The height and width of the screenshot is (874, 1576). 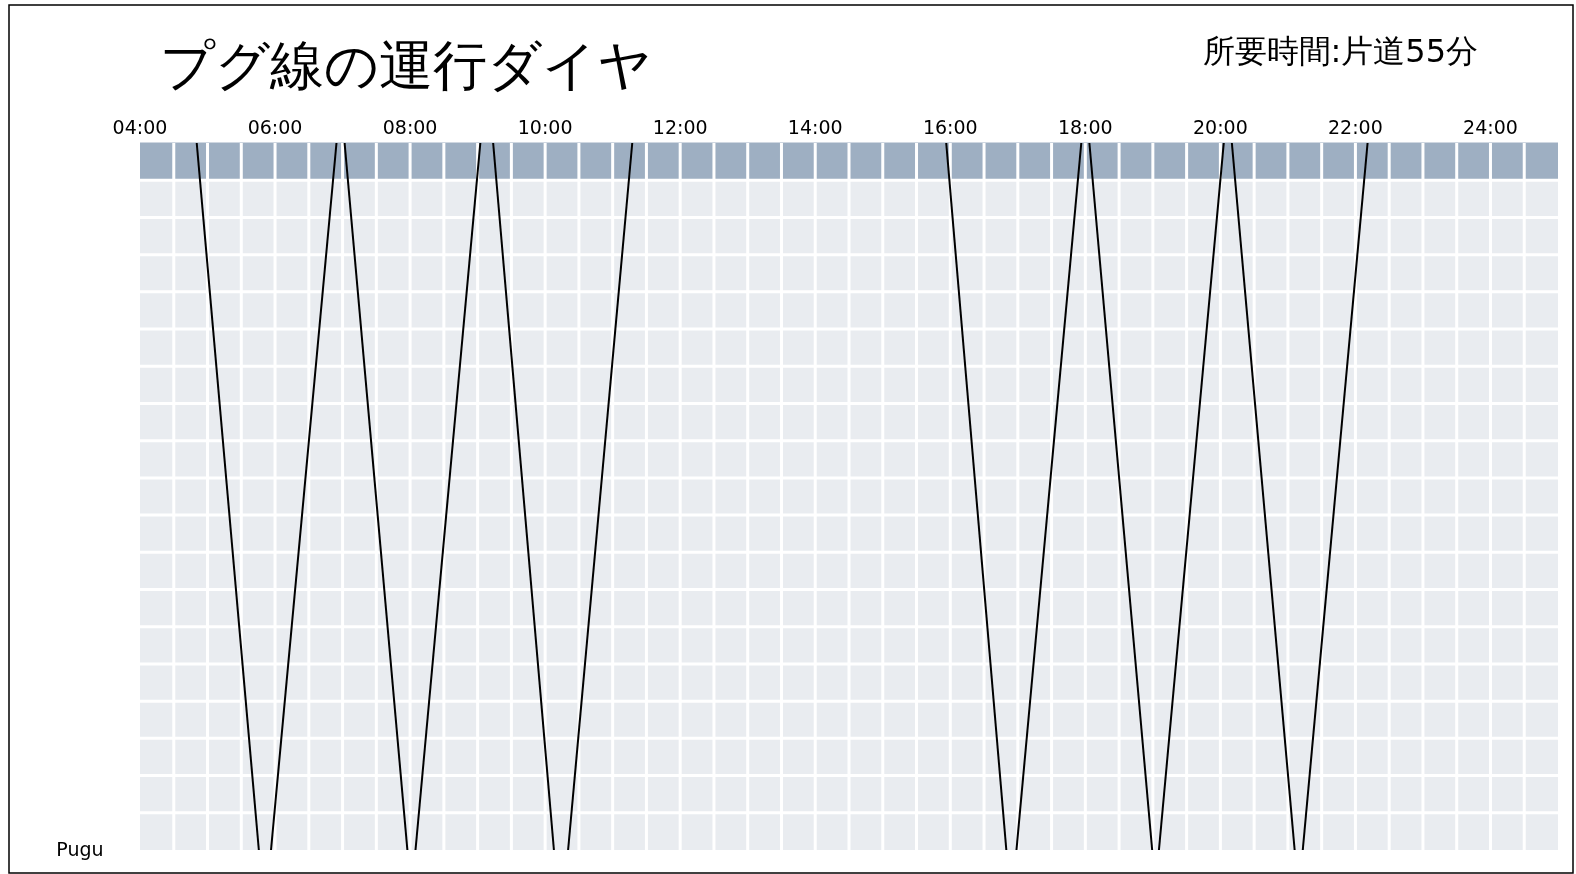 What do you see at coordinates (1355, 127) in the screenshot?
I see `x-tick-label: 22:00` at bounding box center [1355, 127].